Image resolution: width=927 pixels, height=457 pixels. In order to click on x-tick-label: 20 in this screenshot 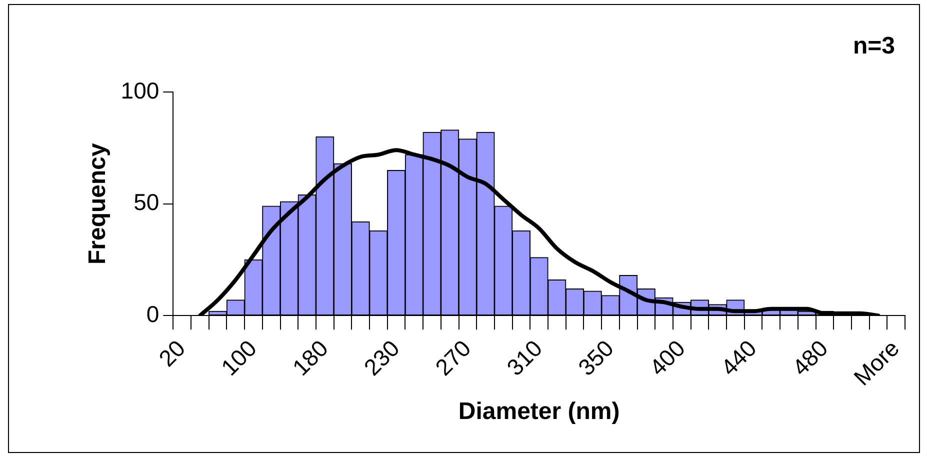, I will do `click(172, 353)`.